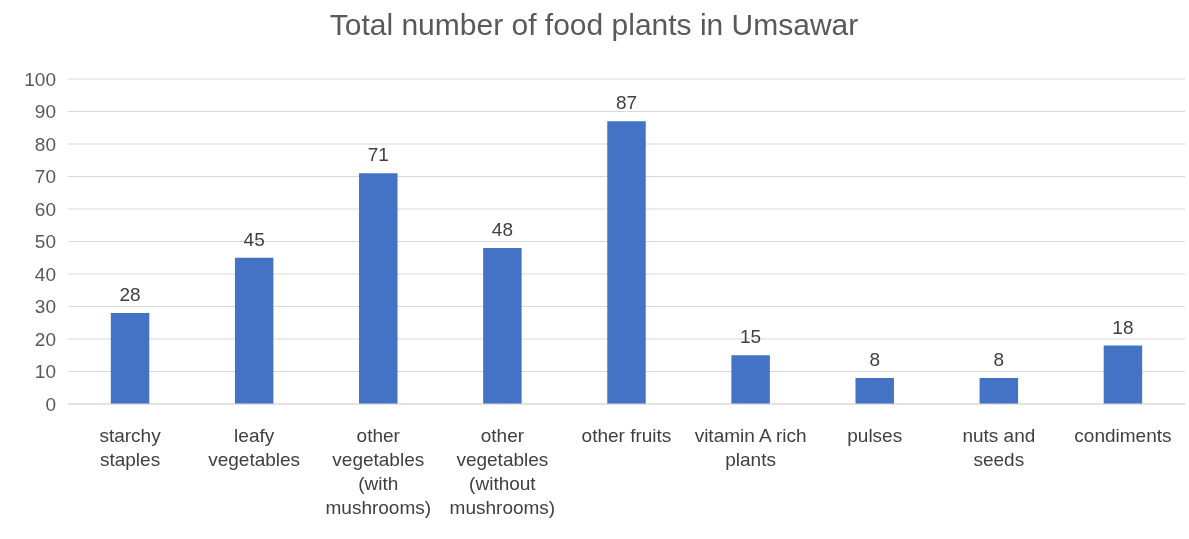  Describe the element at coordinates (45, 177) in the screenshot. I see `y-tick-label: 70` at that location.